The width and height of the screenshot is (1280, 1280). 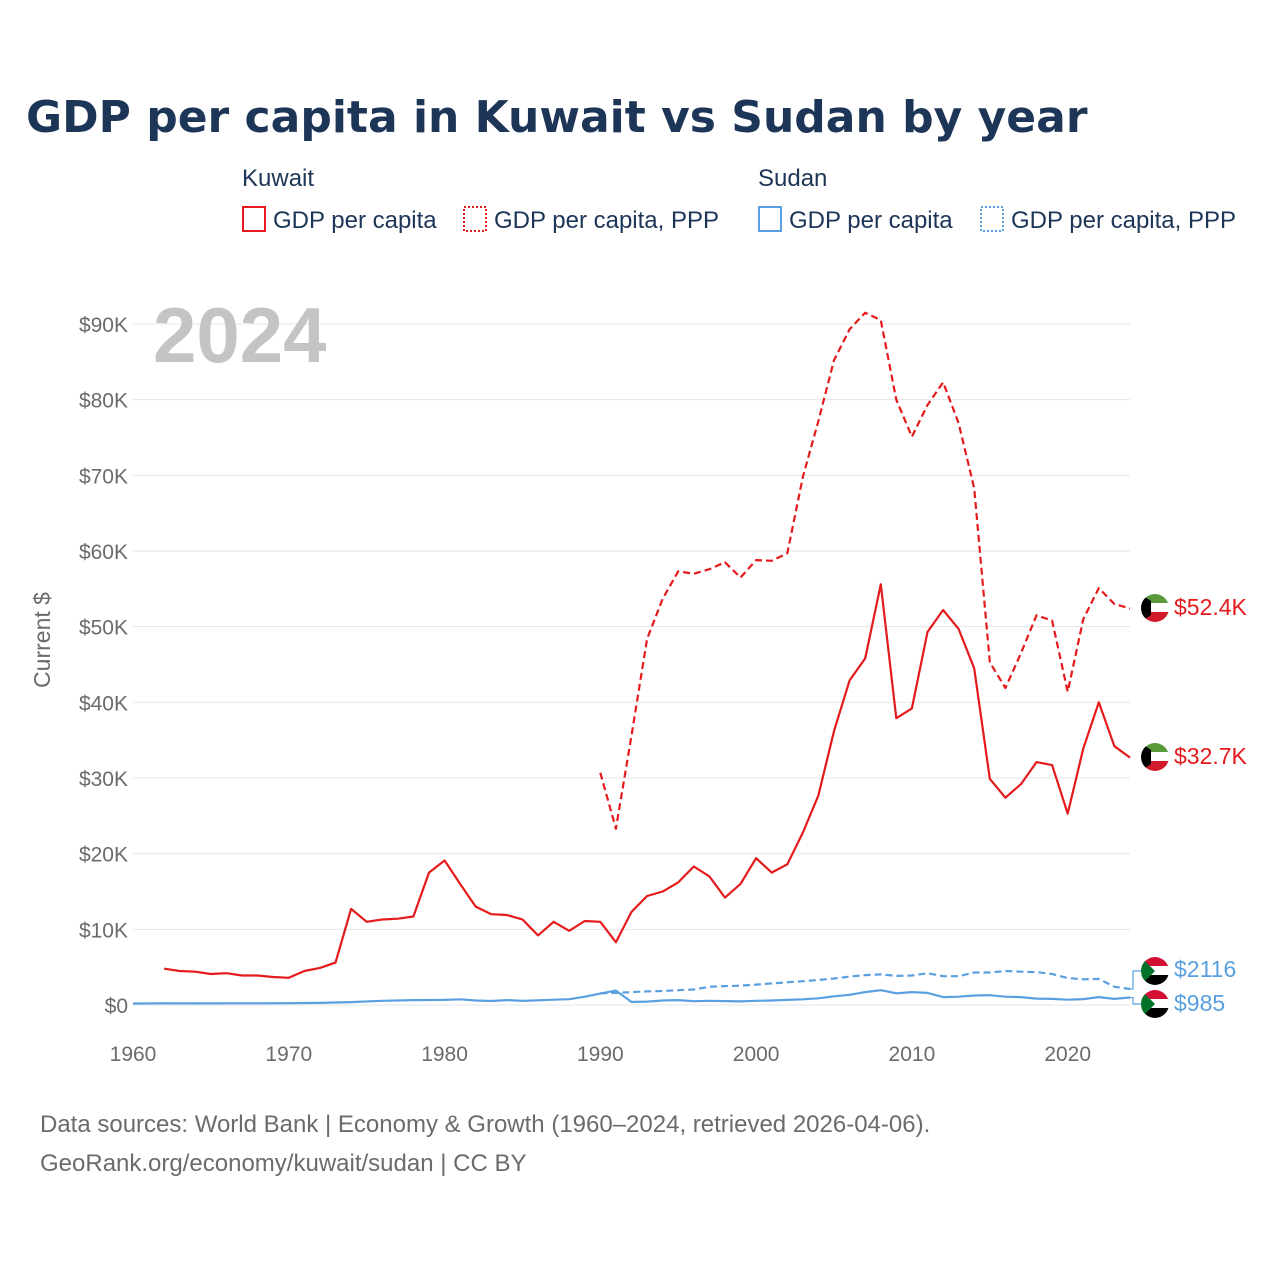 I want to click on y-tick-label: $10K, so click(x=103, y=930).